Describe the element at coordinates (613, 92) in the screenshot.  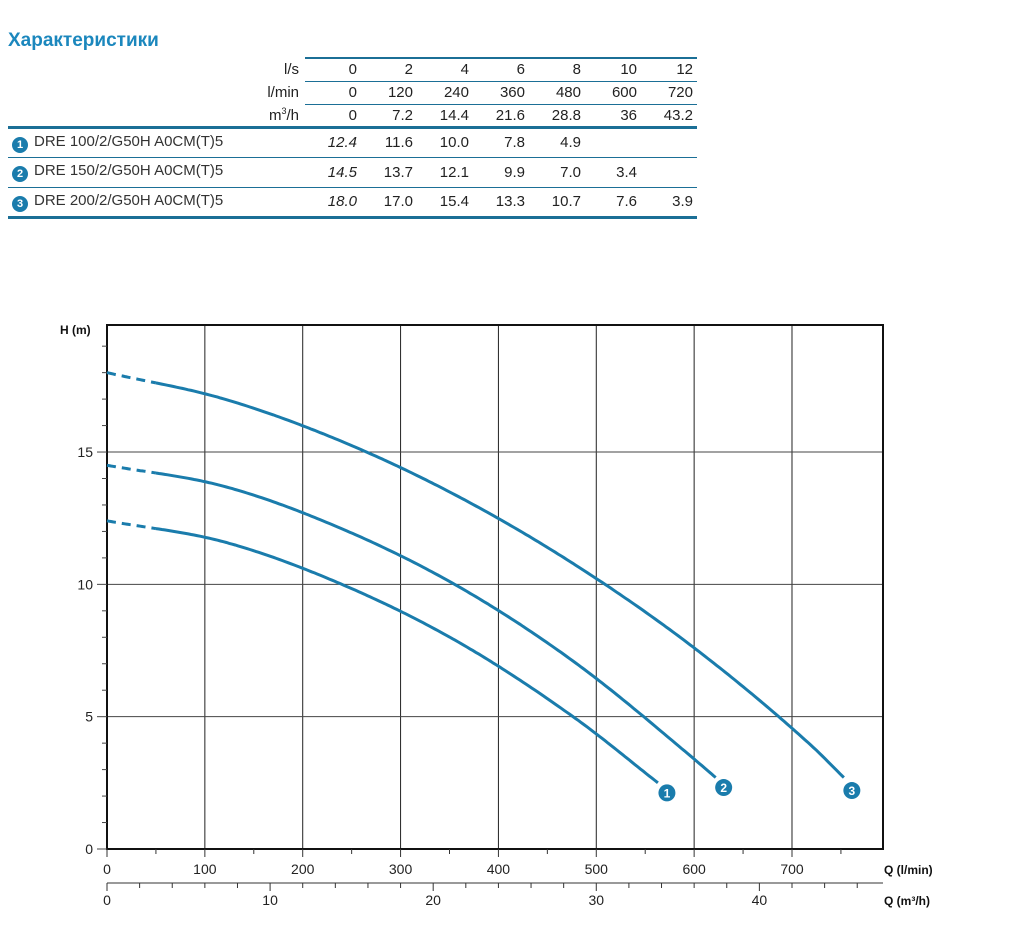
I see `header-cell: 600` at that location.